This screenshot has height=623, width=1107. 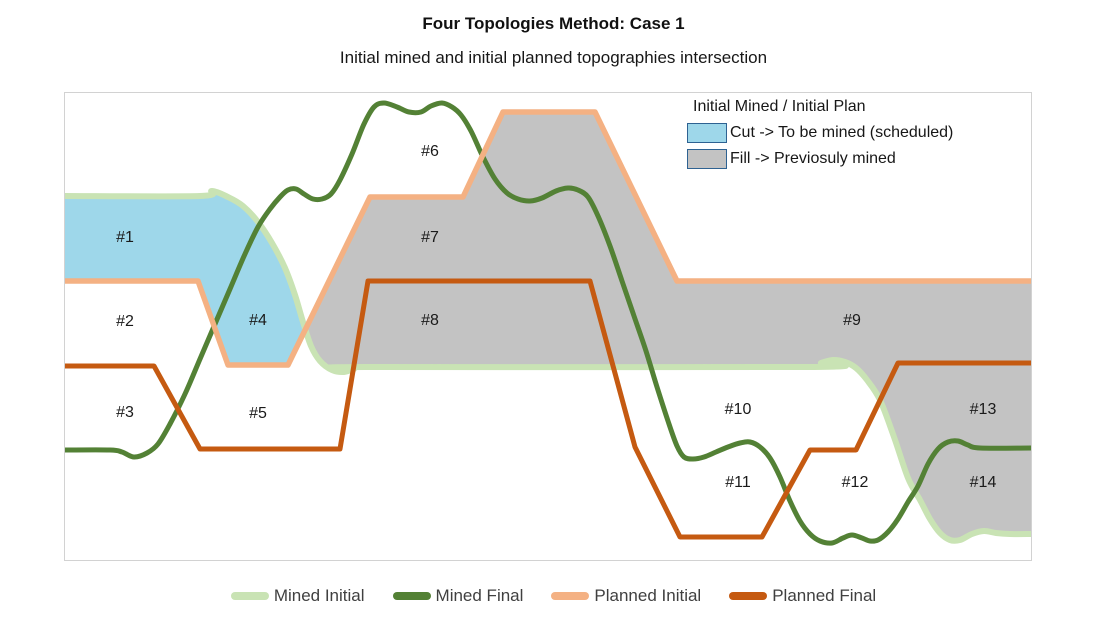 What do you see at coordinates (983, 482) in the screenshot?
I see `region-label: #14` at bounding box center [983, 482].